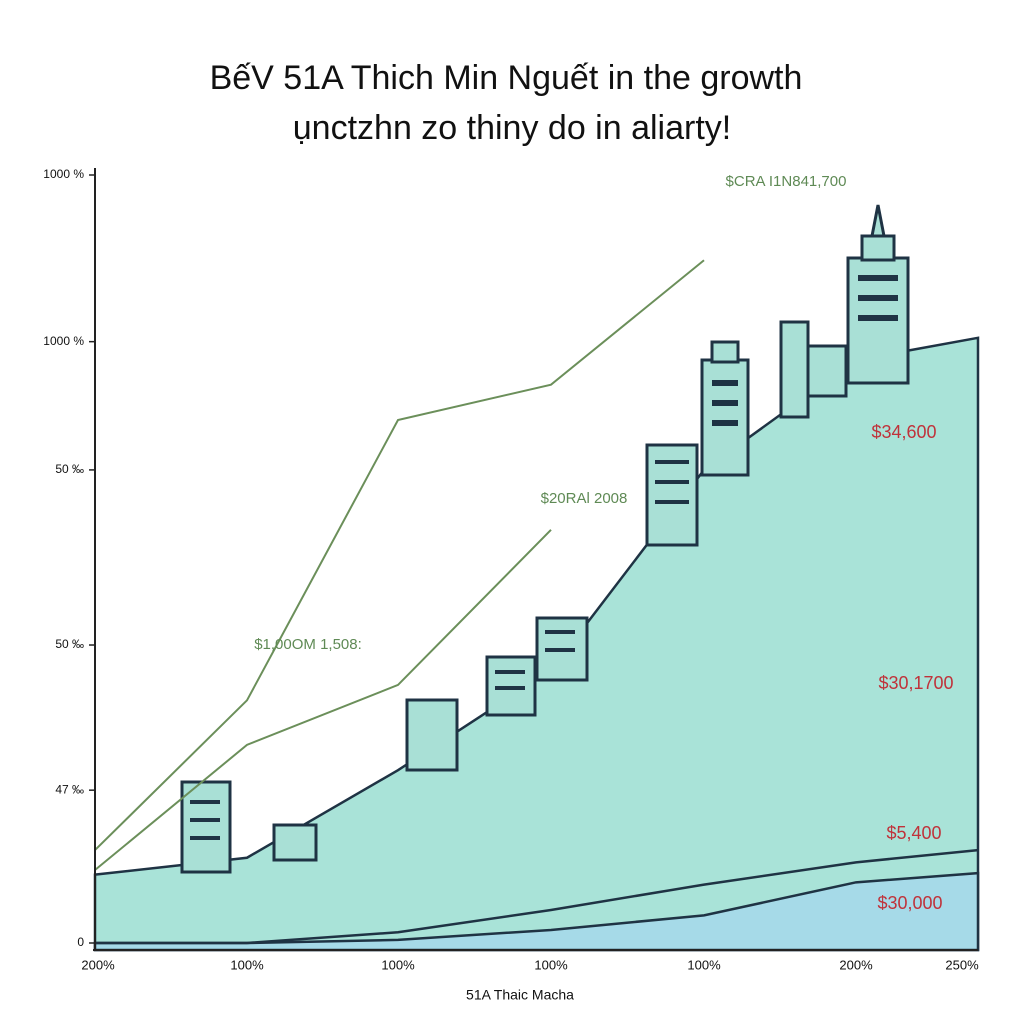  I want to click on y-tick-label: 47 ‰, so click(69, 789).